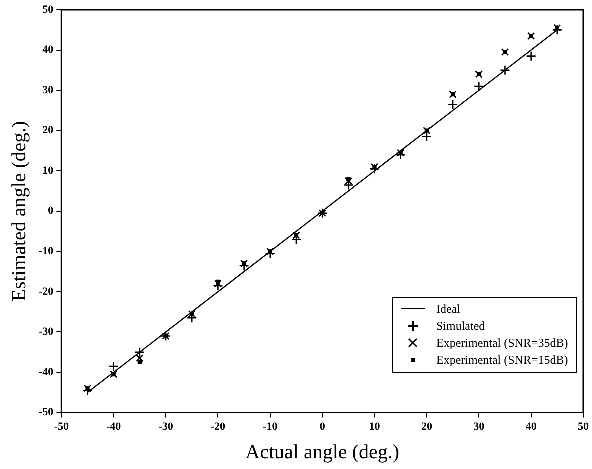  I want to click on x-tick-label: 50, so click(584, 427).